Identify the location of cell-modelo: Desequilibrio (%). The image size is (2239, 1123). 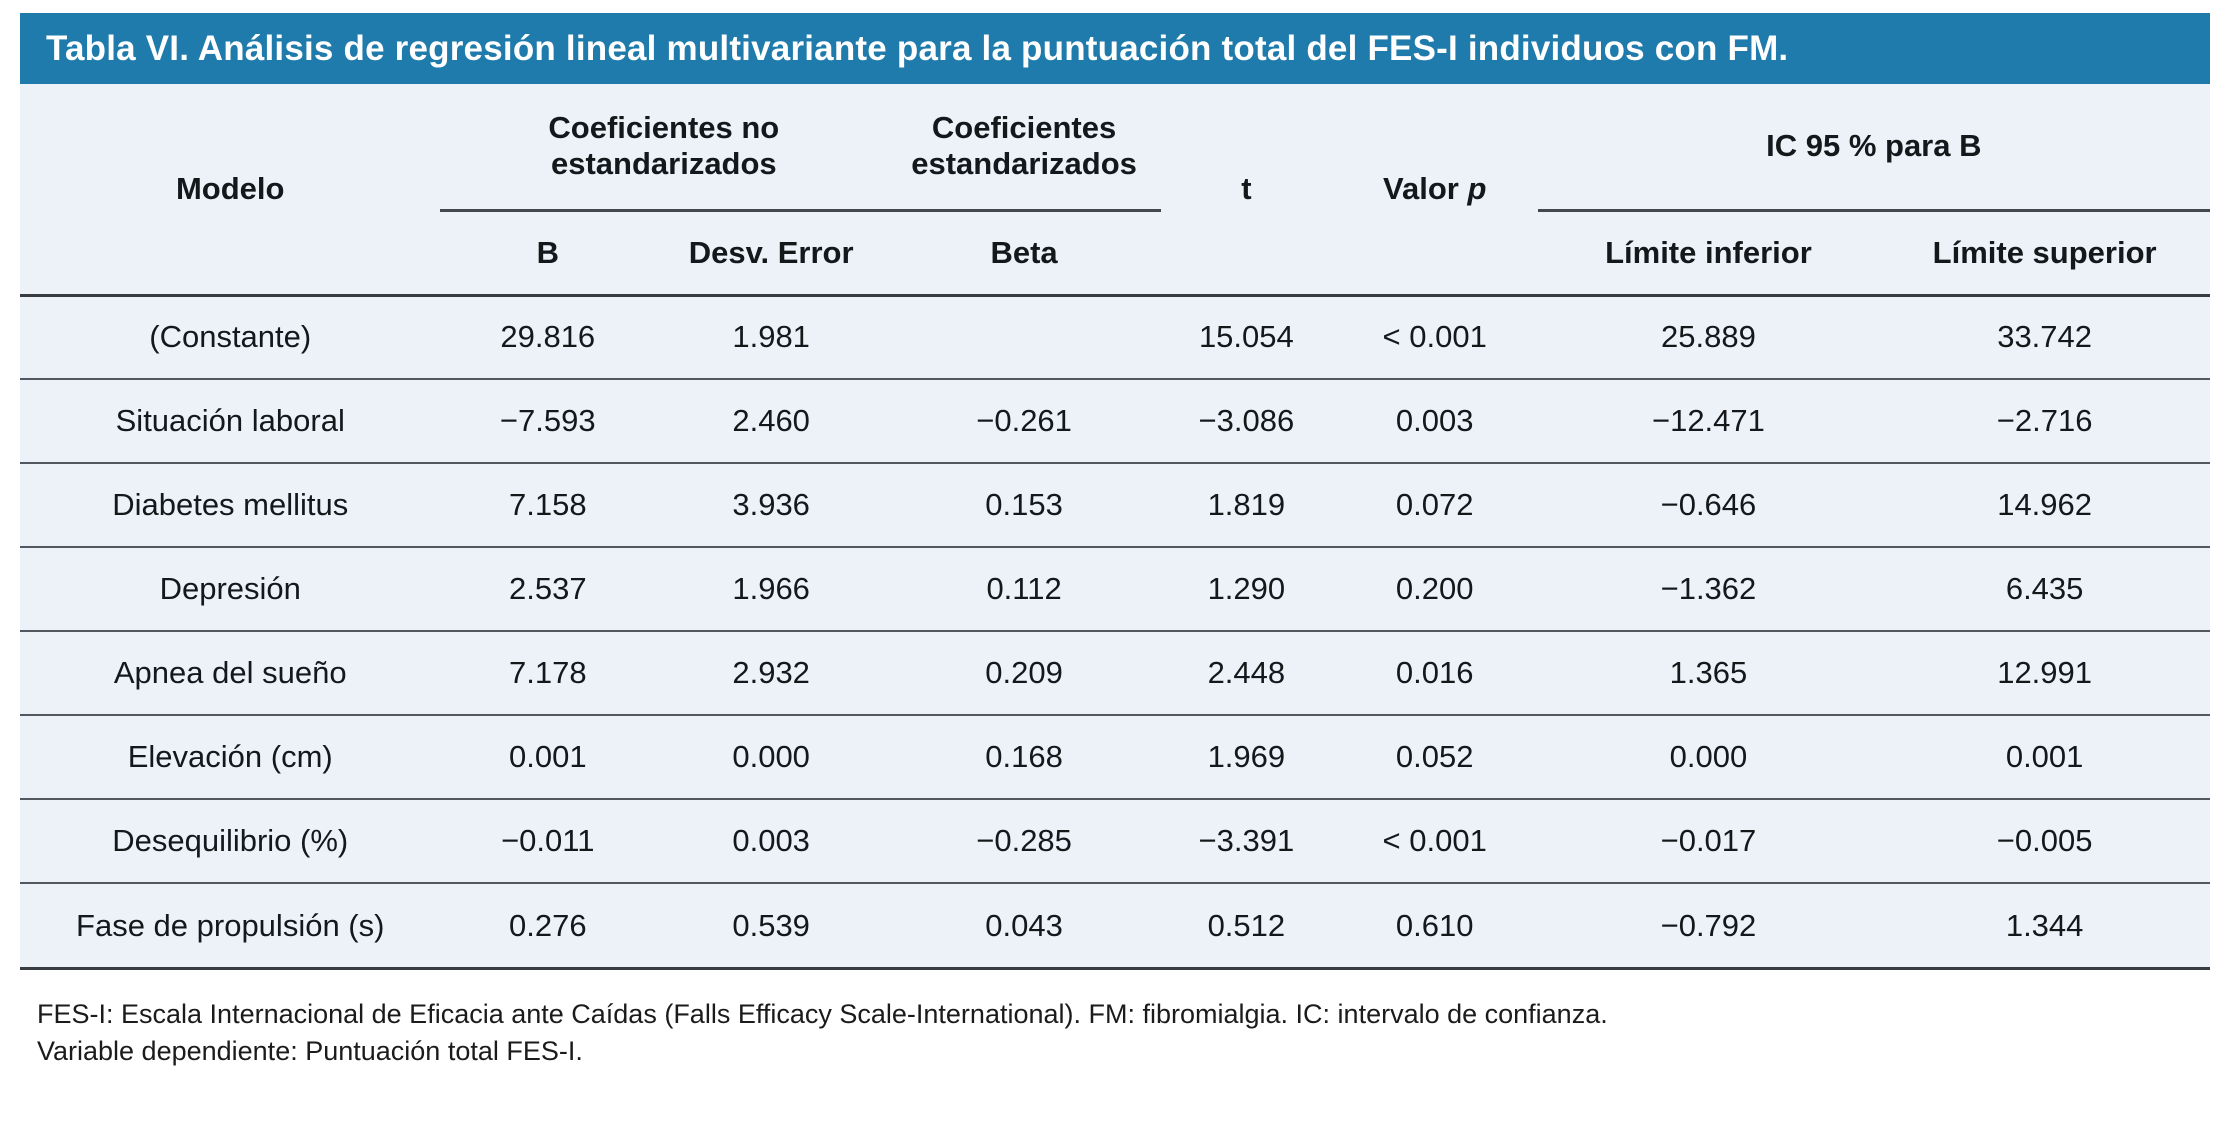
(230, 840).